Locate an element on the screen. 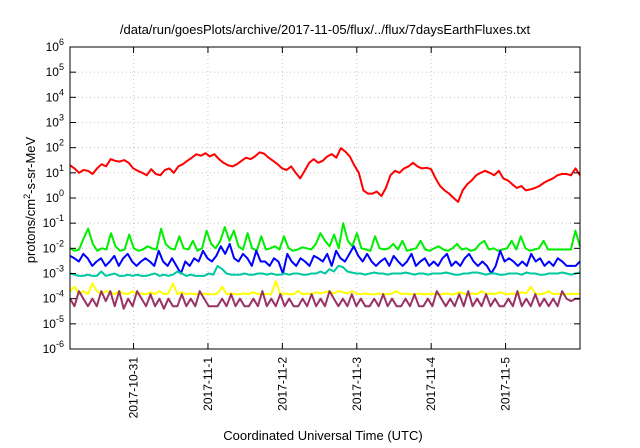  y-axis-title-rest: -s-sr-MeV is located at coordinates (30, 164).